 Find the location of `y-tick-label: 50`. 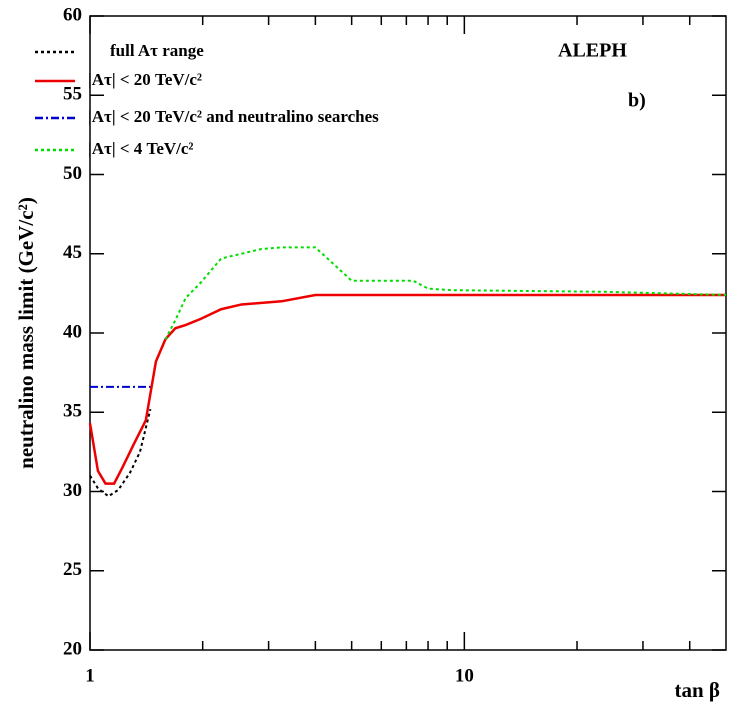

y-tick-label: 50 is located at coordinates (72, 173).